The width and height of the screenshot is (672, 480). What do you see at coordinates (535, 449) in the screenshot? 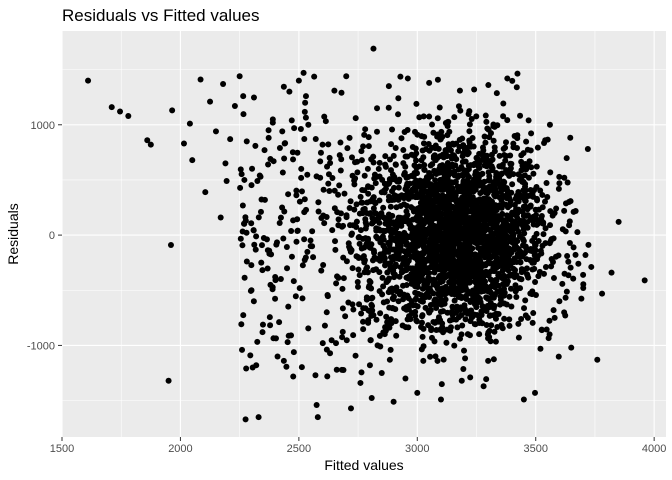
I see `x-tick-label: 3500` at bounding box center [535, 449].